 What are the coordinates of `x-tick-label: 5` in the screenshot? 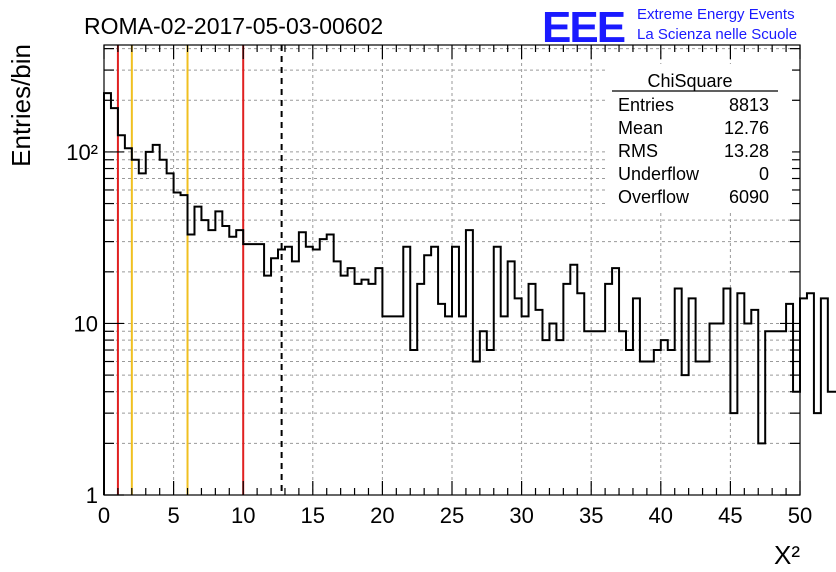 It's located at (173, 515).